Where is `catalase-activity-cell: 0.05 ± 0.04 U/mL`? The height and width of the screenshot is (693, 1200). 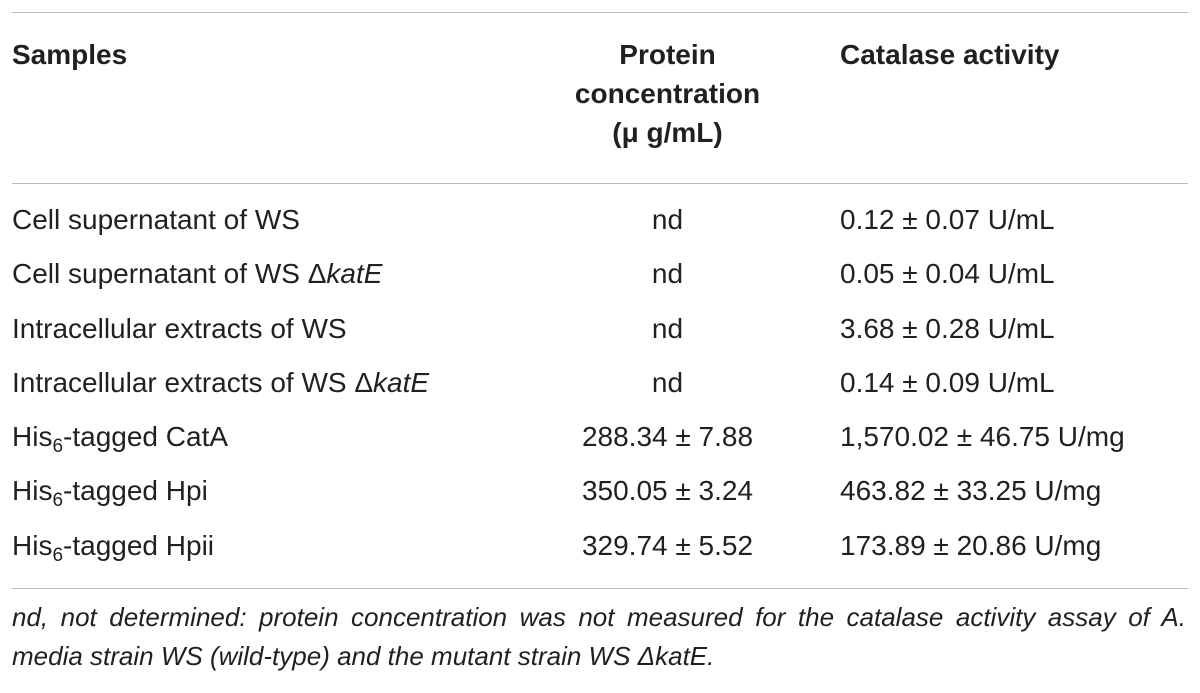
catalase-activity-cell: 0.05 ± 0.04 U/mL is located at coordinates (947, 274).